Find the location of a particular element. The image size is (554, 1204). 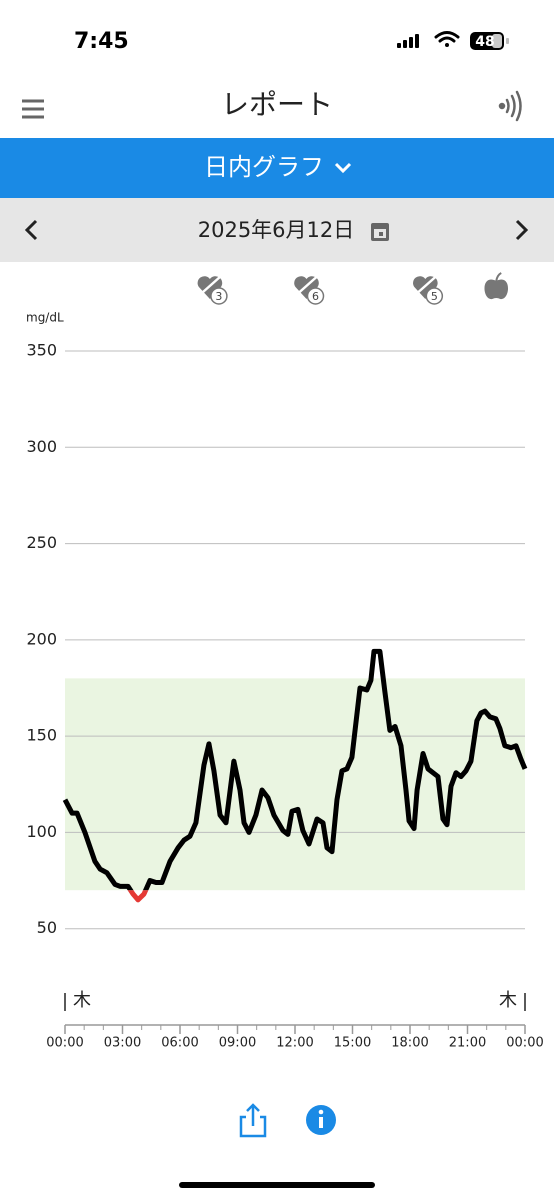

dropdown-chevron is located at coordinates (343, 168).